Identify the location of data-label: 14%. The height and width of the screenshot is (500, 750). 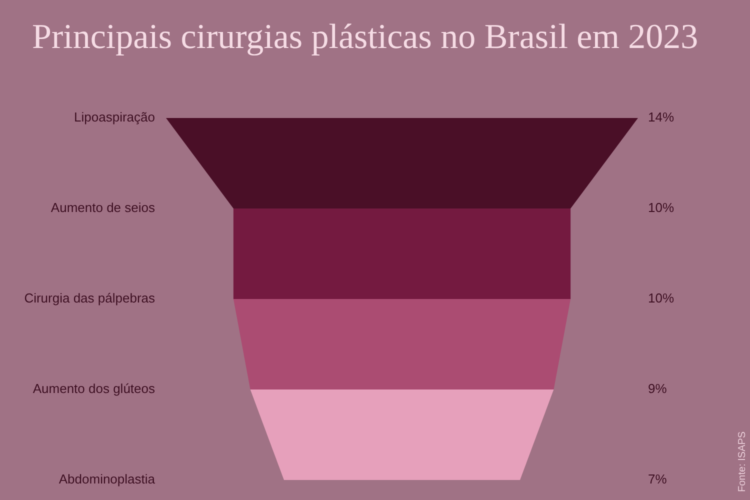
(661, 116).